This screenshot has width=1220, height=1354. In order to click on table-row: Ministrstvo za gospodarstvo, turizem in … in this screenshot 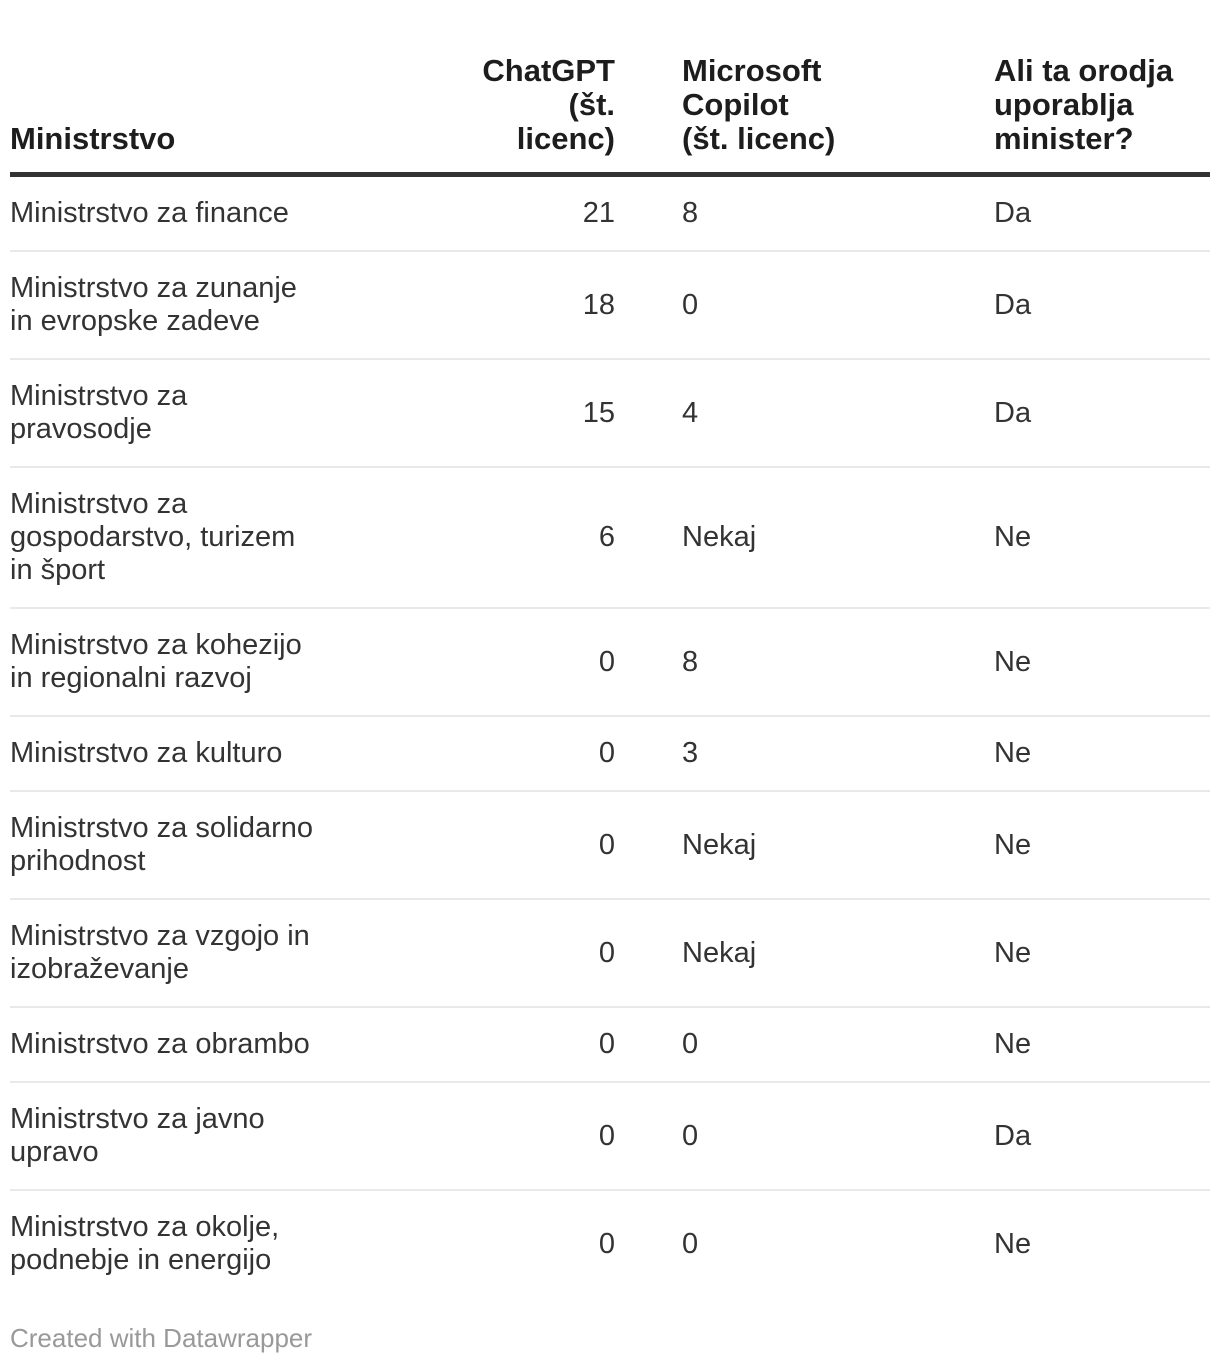, I will do `click(610, 537)`.